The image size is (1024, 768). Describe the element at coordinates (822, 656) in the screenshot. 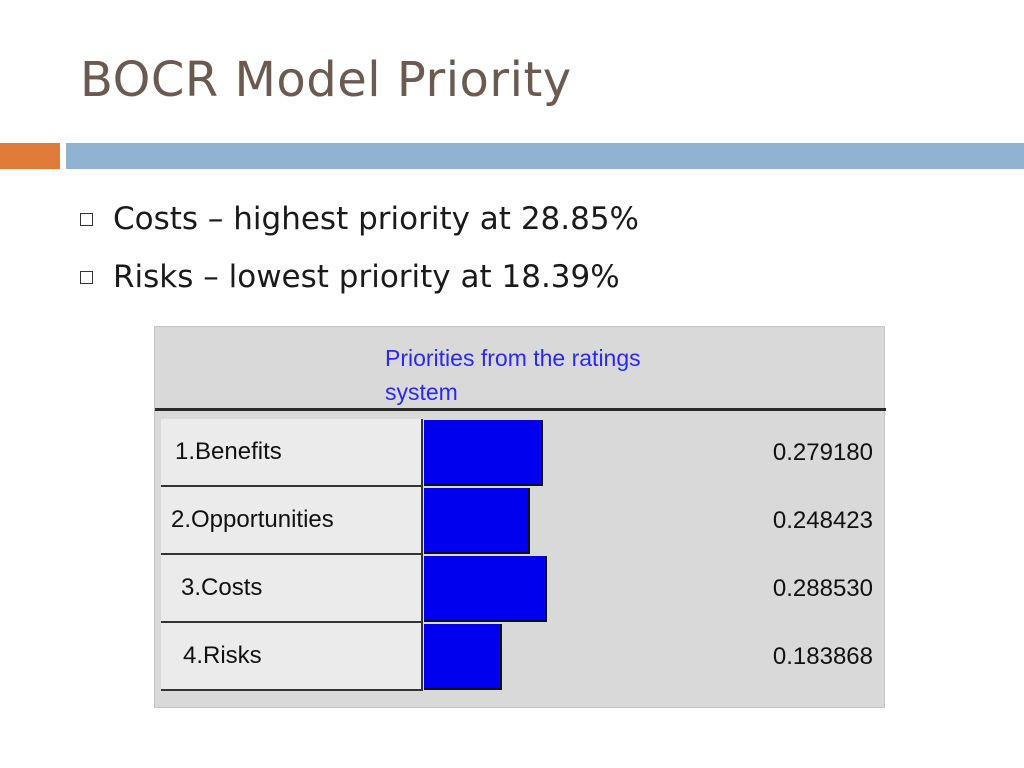

I see `value-label: 0.183868` at that location.